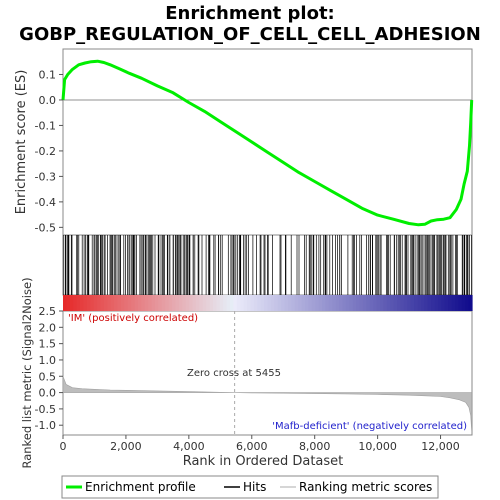  What do you see at coordinates (234, 373) in the screenshot?
I see `zero-cross-label: Zero cross at 5455` at bounding box center [234, 373].